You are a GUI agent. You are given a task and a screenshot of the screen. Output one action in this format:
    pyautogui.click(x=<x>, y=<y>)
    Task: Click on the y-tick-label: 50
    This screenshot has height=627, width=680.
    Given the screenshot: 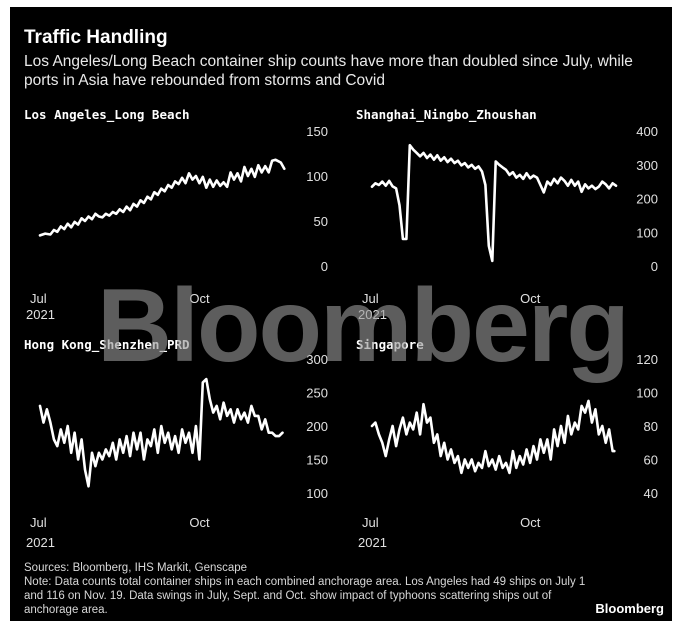 What is the action you would take?
    pyautogui.click(x=321, y=221)
    